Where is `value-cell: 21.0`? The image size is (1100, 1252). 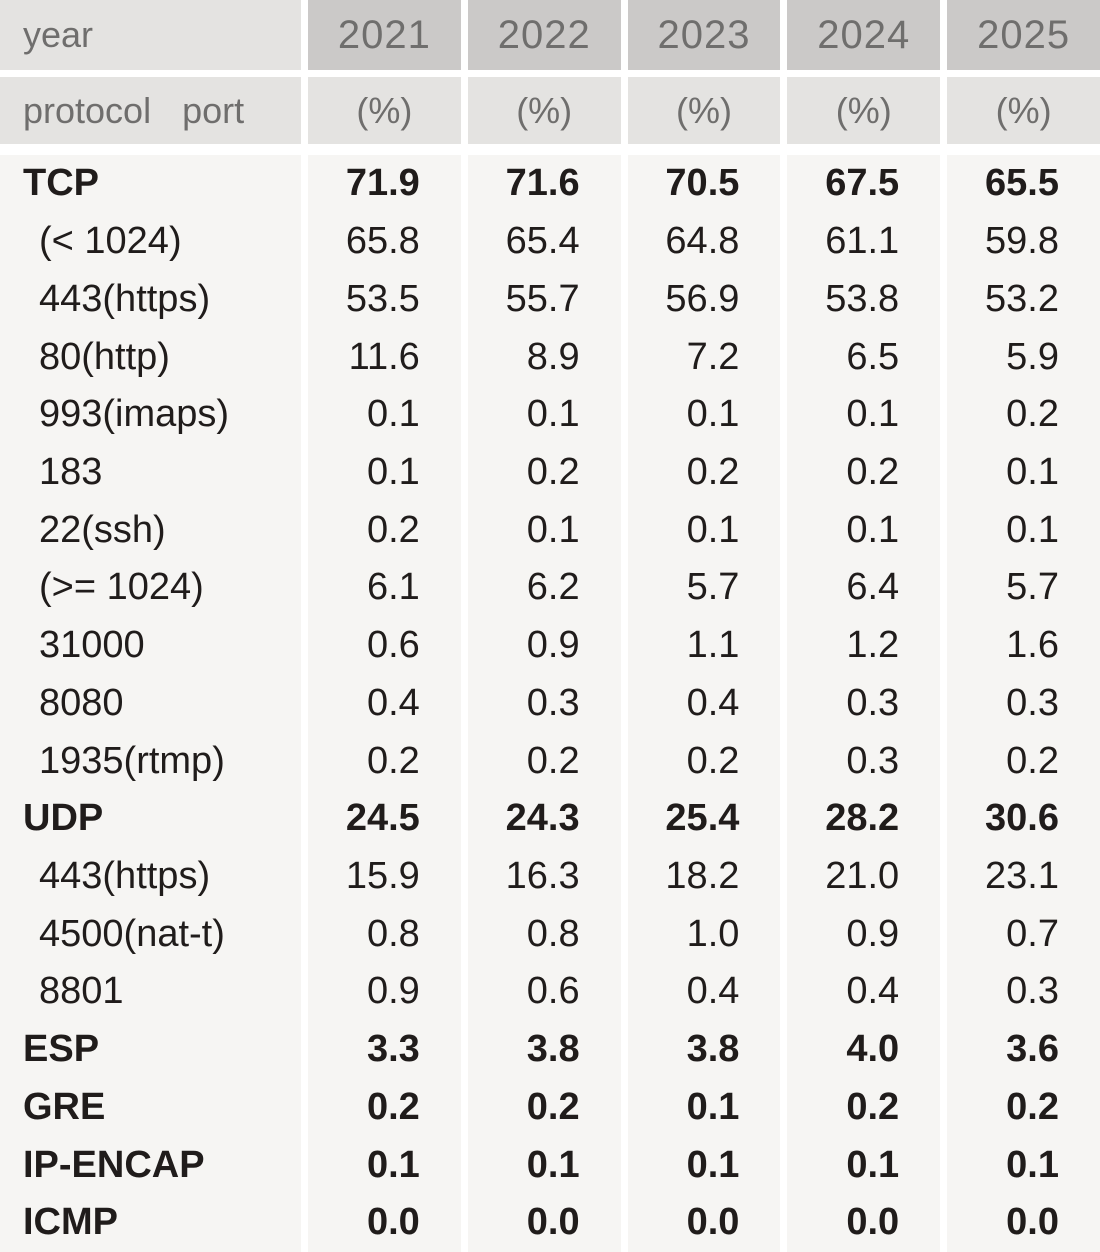 value-cell: 21.0 is located at coordinates (864, 876).